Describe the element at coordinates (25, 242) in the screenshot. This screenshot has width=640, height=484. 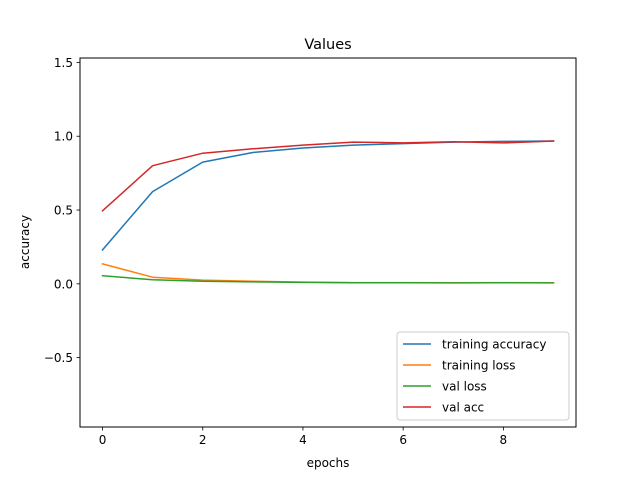
I see `y-axis-label: accuracy` at that location.